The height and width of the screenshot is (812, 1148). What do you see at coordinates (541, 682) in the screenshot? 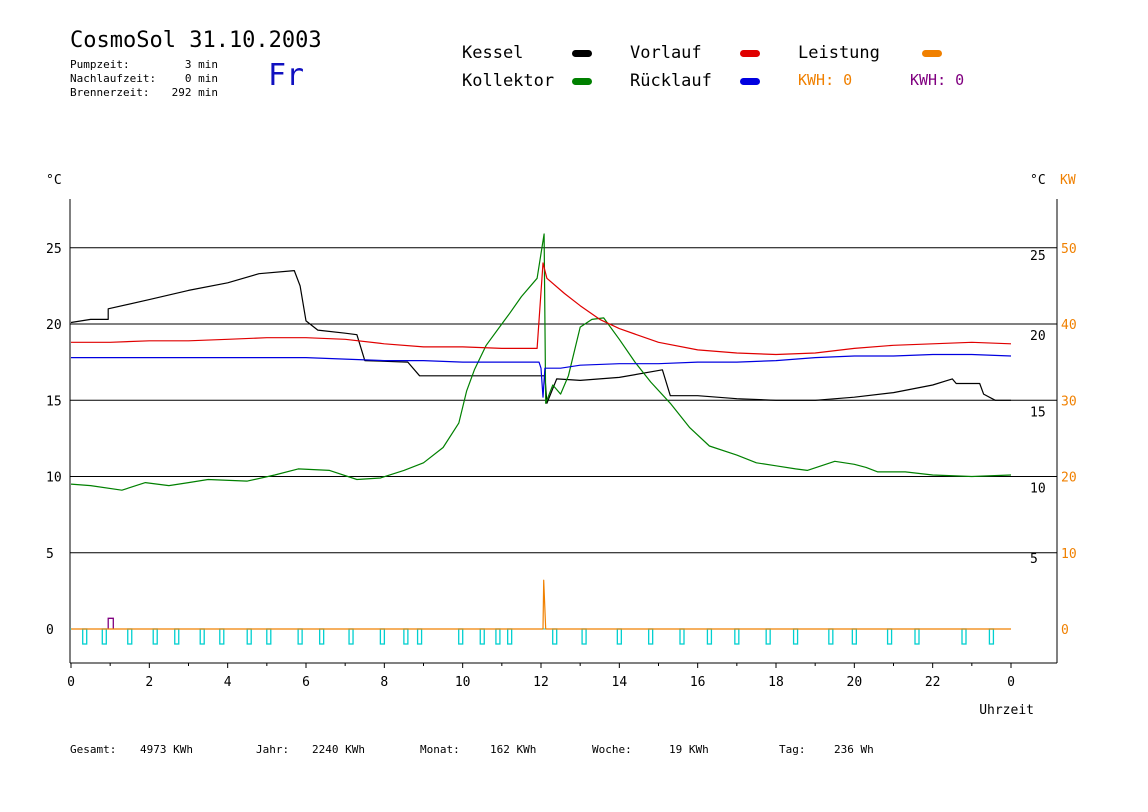
I see `x-tick-label: 12` at bounding box center [541, 682].